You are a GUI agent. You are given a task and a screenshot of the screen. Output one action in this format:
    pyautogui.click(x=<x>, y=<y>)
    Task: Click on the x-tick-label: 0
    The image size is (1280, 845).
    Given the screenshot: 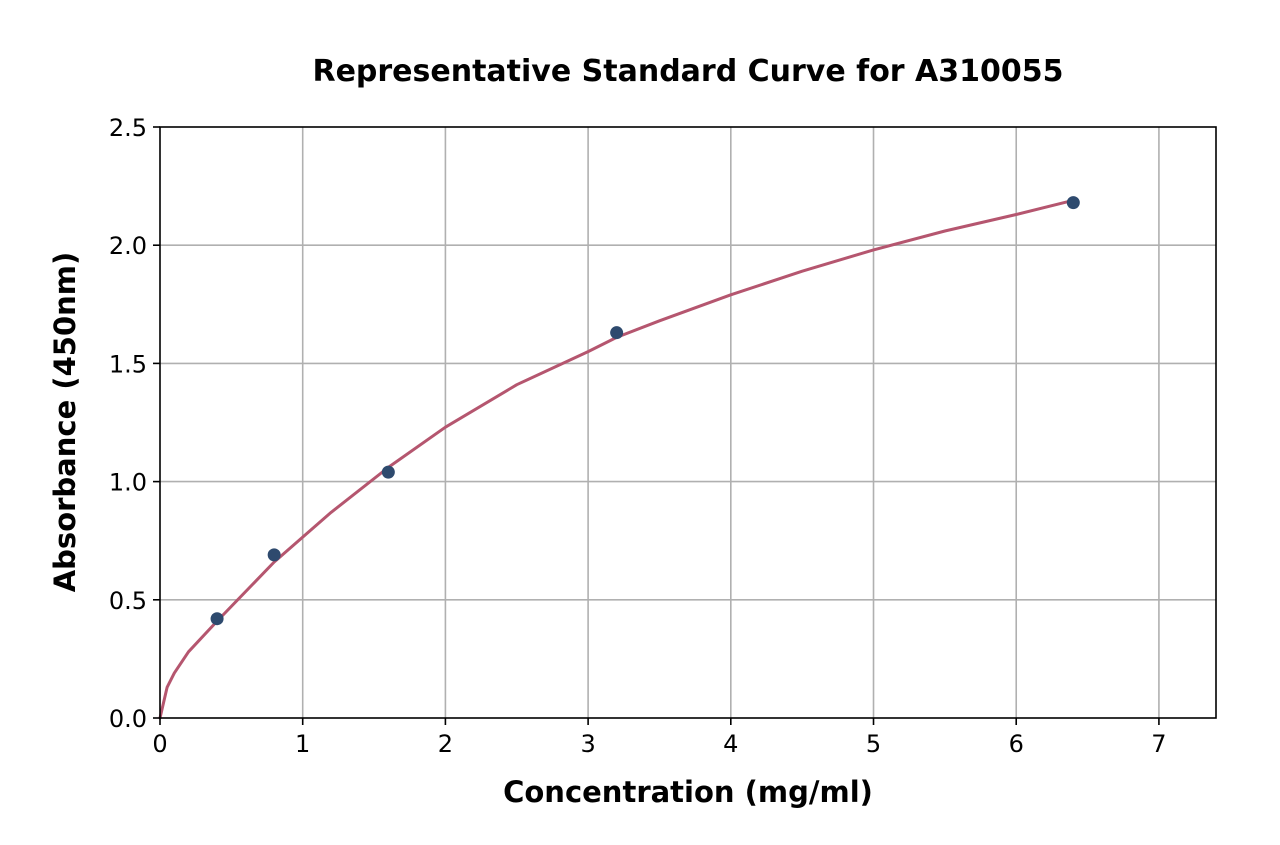 What is the action you would take?
    pyautogui.click(x=159, y=744)
    